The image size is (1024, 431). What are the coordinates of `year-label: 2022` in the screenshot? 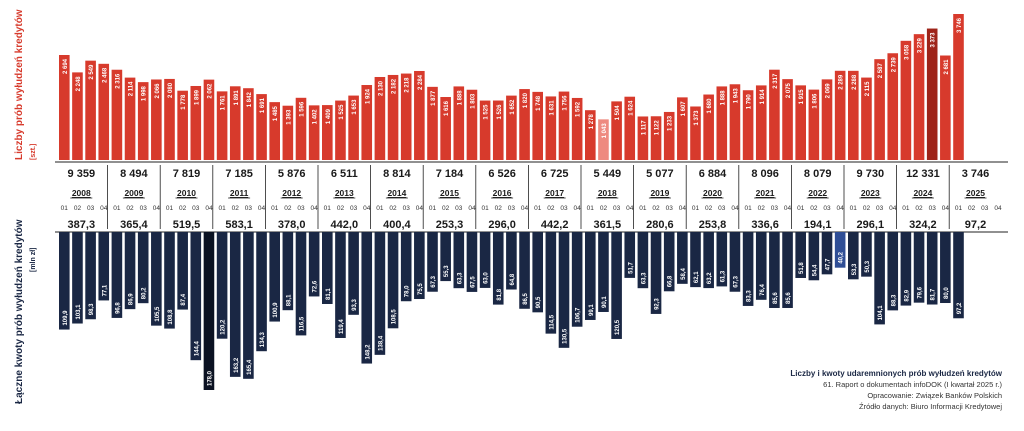 It's located at (817, 193).